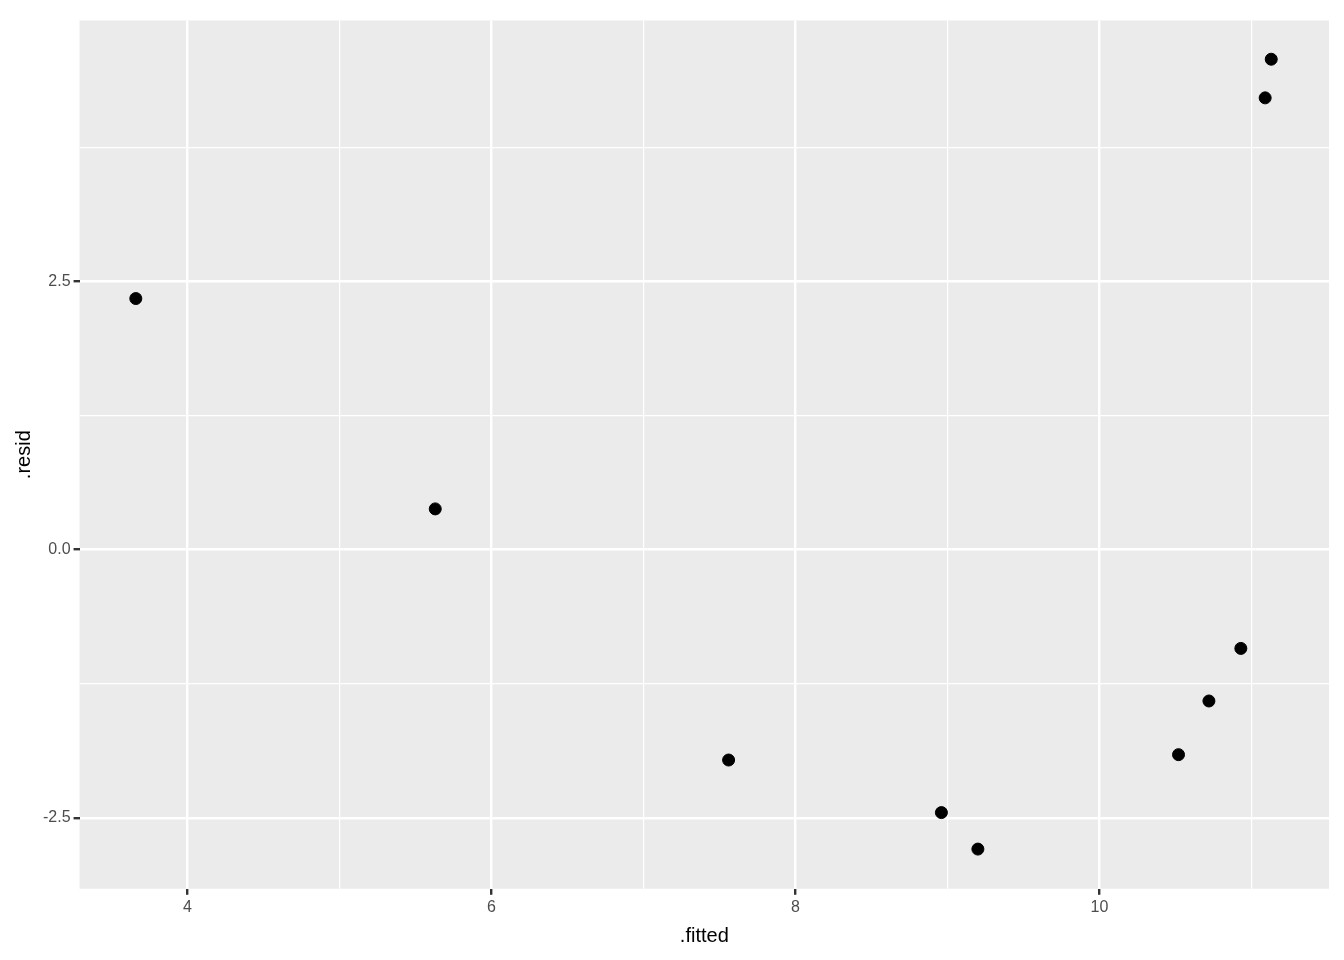  What do you see at coordinates (56, 817) in the screenshot?
I see `y-tick-label: -2.5` at bounding box center [56, 817].